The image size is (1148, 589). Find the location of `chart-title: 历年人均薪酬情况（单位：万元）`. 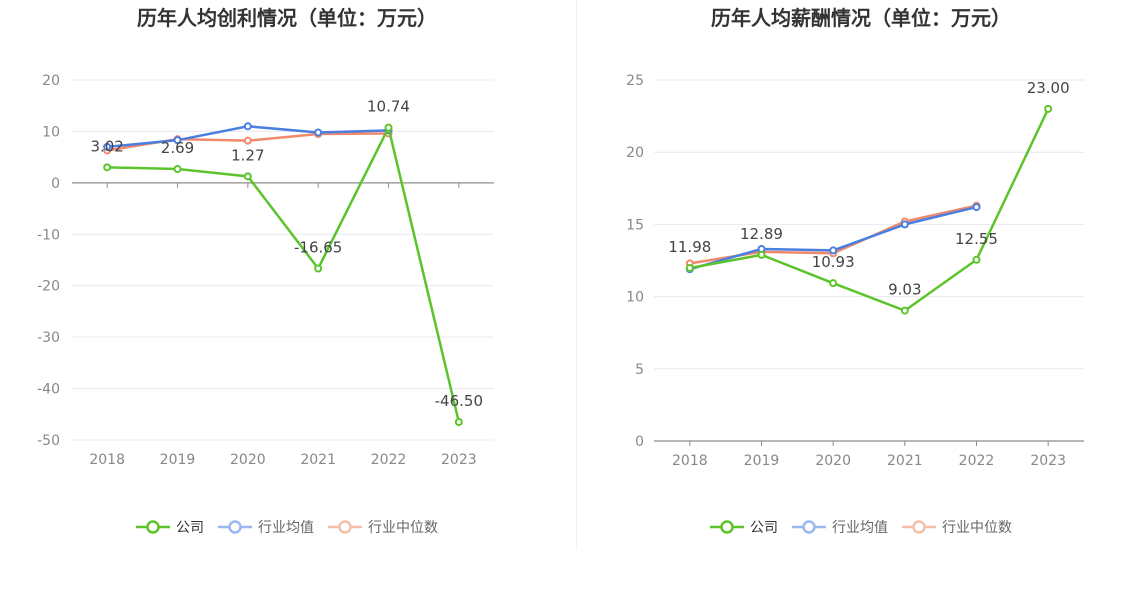

chart-title: 历年人均薪酬情况（单位：万元） is located at coordinates (861, 18).